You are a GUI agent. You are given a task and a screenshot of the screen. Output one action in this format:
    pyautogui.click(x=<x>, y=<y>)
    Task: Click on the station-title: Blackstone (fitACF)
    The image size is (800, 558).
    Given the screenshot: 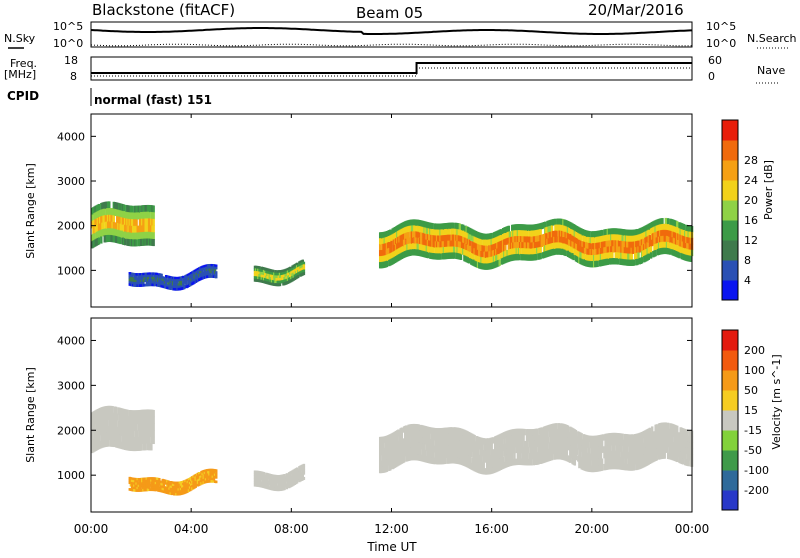 What is the action you would take?
    pyautogui.click(x=163, y=10)
    